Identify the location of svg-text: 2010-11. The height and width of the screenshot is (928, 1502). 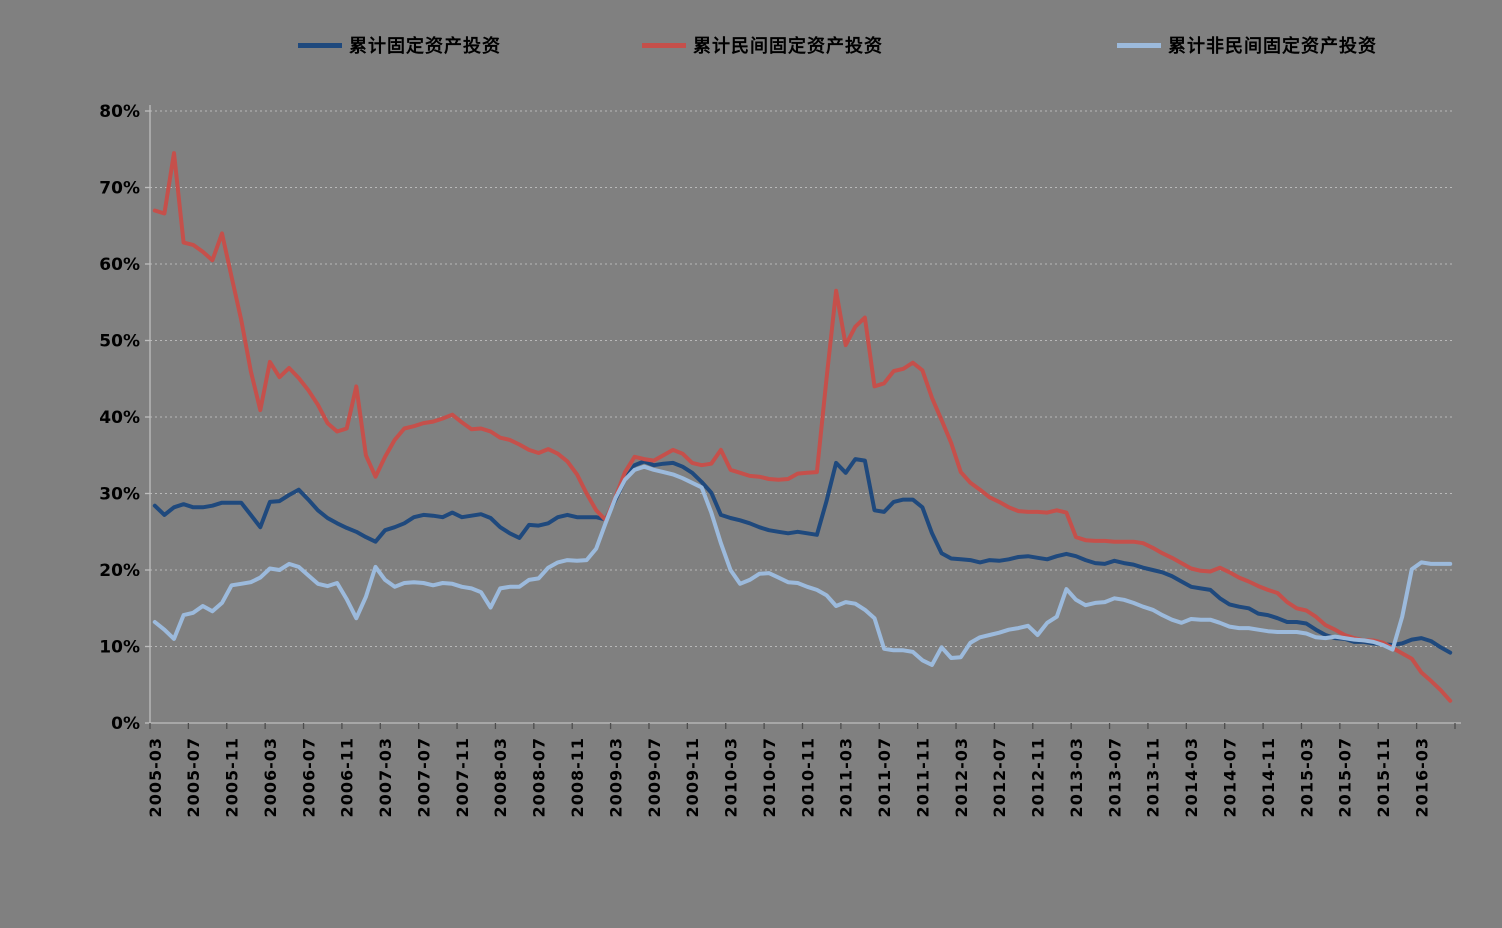
(807, 777).